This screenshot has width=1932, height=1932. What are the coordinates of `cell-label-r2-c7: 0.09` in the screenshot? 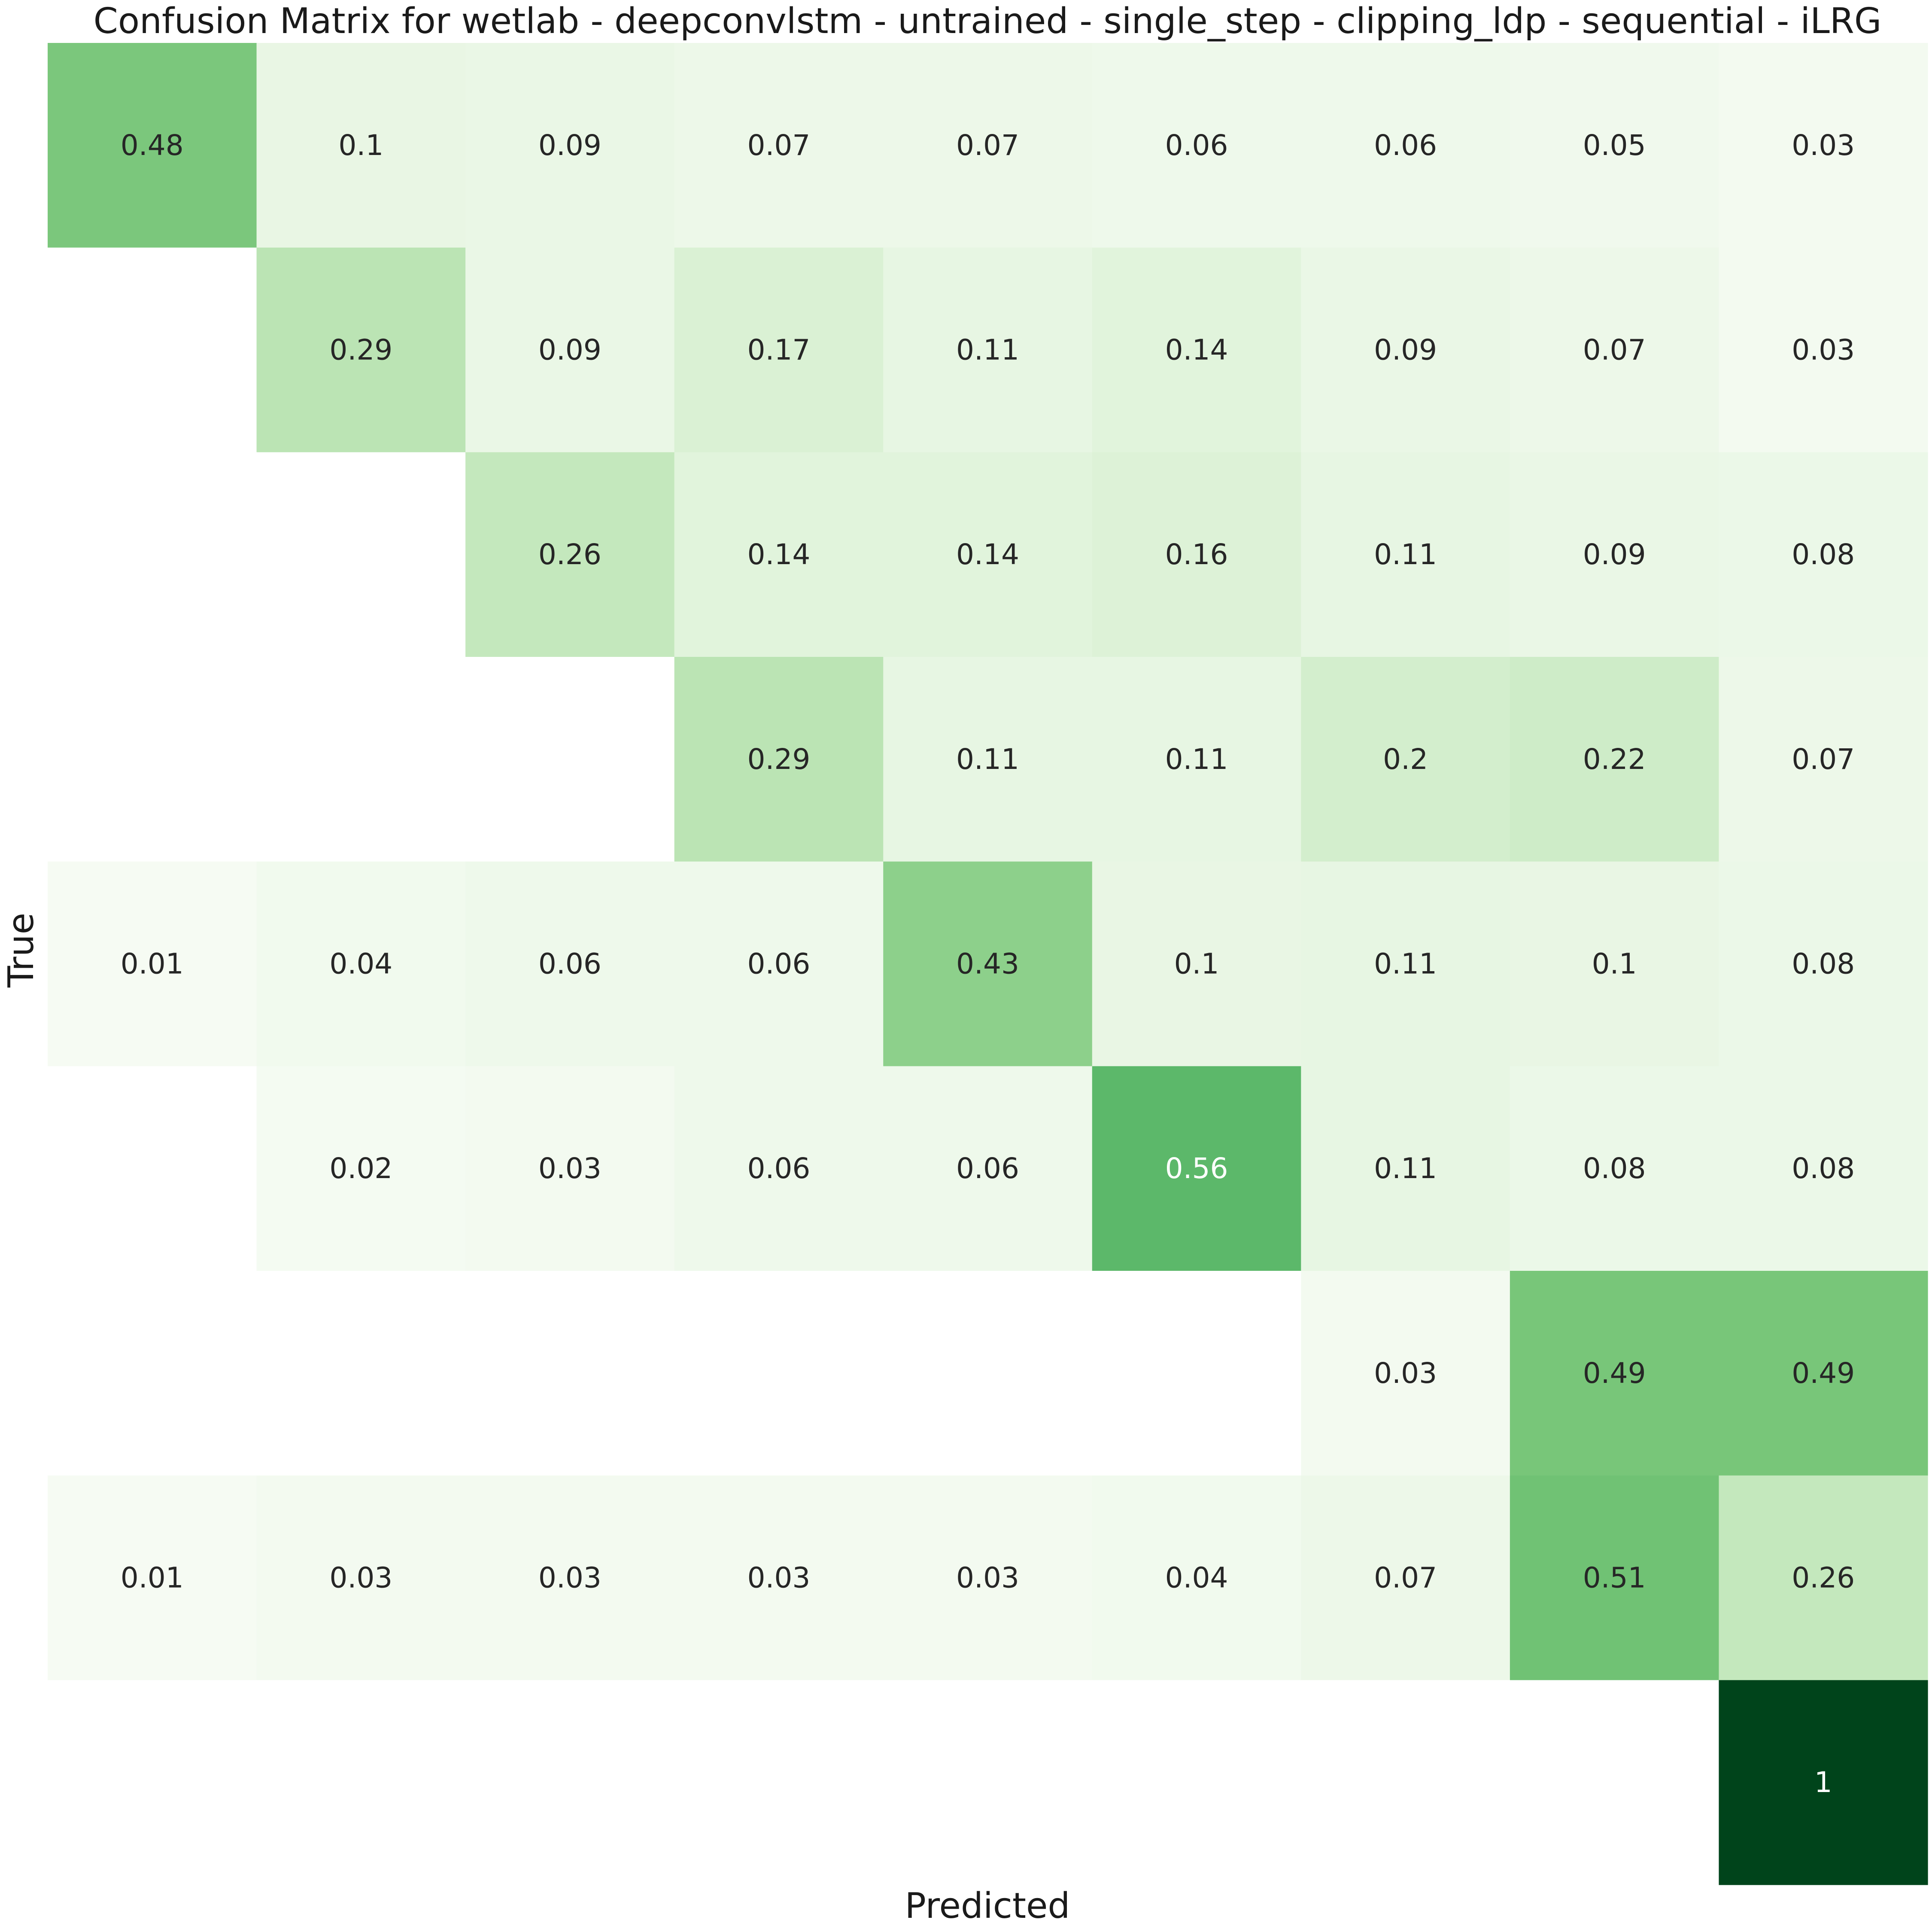 It's located at (1614, 554).